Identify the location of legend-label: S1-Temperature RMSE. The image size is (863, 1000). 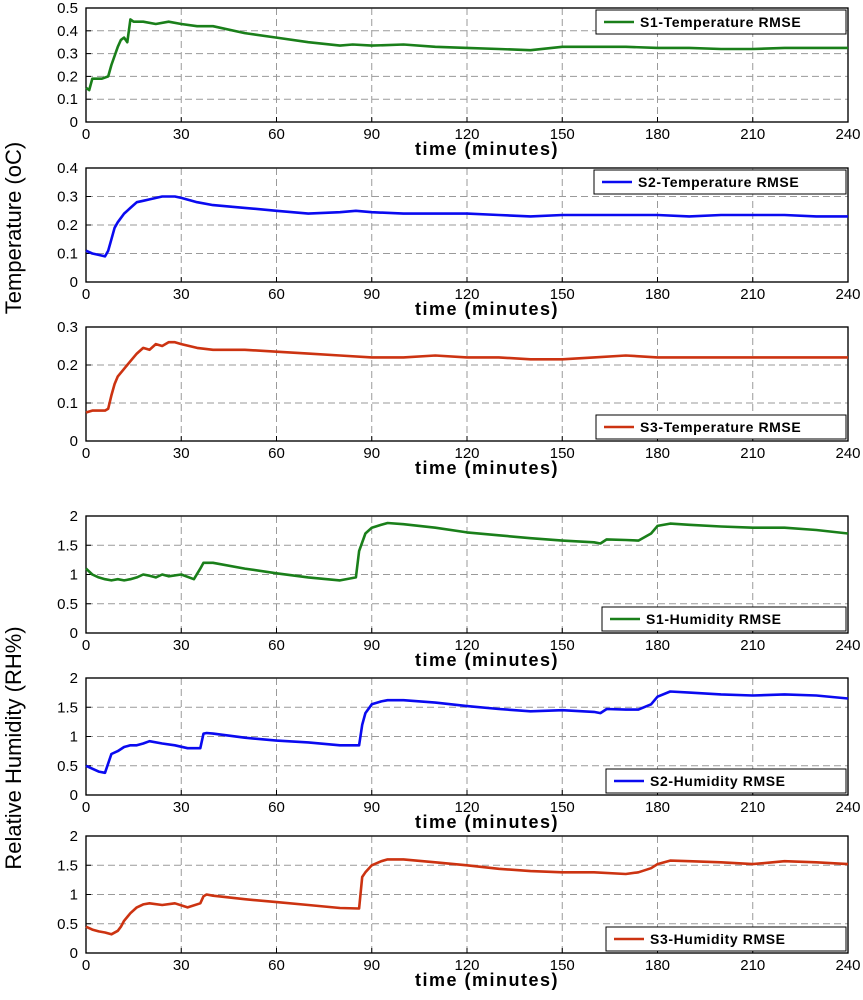
(720, 22).